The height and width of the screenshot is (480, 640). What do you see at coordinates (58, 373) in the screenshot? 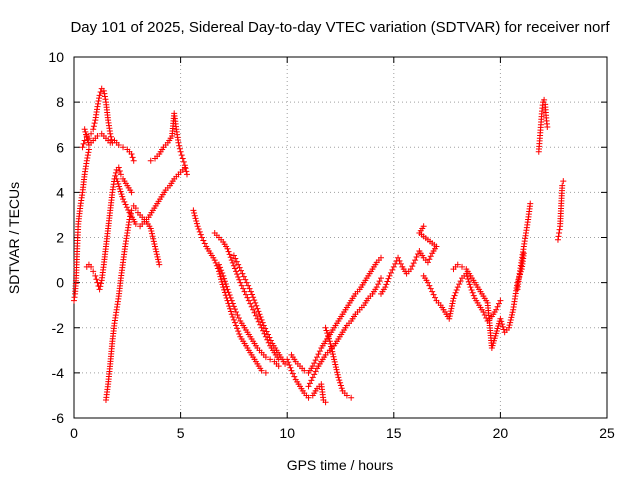
I see `y-tick-label: -4` at bounding box center [58, 373].